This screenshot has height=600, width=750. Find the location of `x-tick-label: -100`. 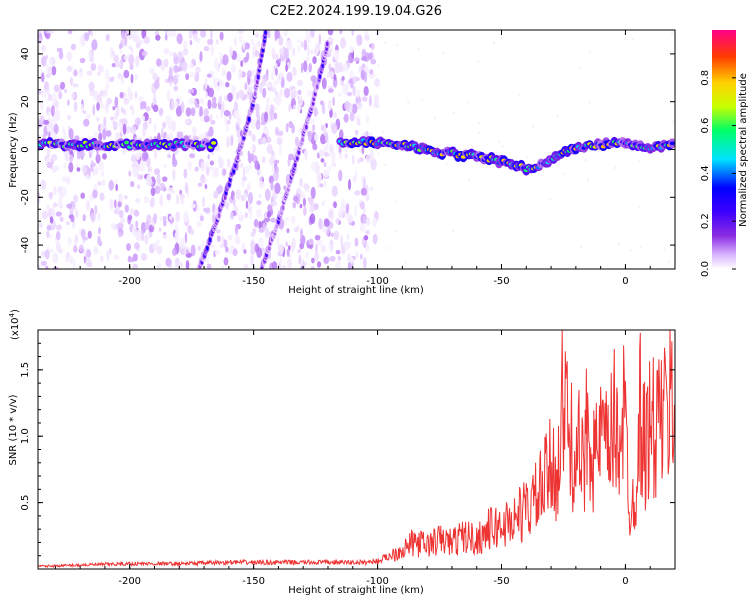

x-tick-label: -100 is located at coordinates (377, 581).